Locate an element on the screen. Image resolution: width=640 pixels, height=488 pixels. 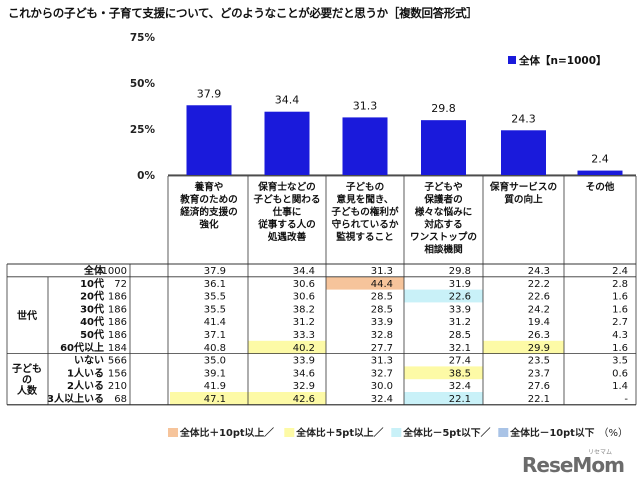
table-cell-value: 44.4 is located at coordinates (382, 284).